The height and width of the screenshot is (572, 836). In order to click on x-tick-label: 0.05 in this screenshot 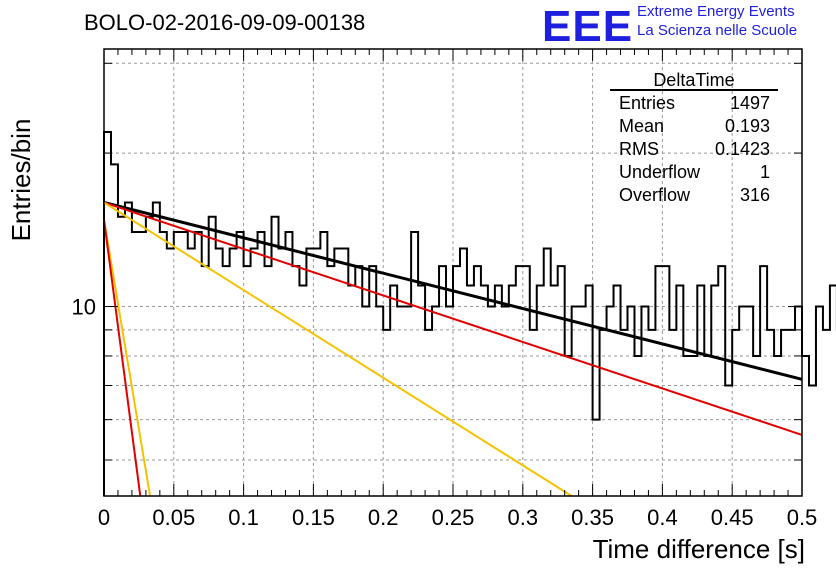, I will do `click(173, 517)`.